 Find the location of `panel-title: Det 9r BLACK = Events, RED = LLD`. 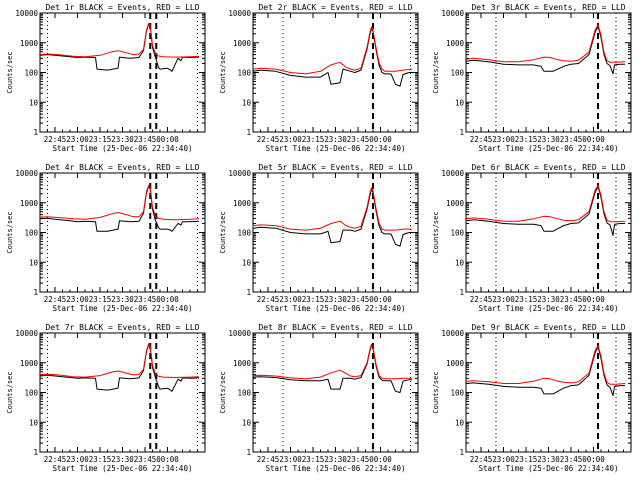

panel-title: Det 9r BLACK = Events, RED = LLD is located at coordinates (548, 327).